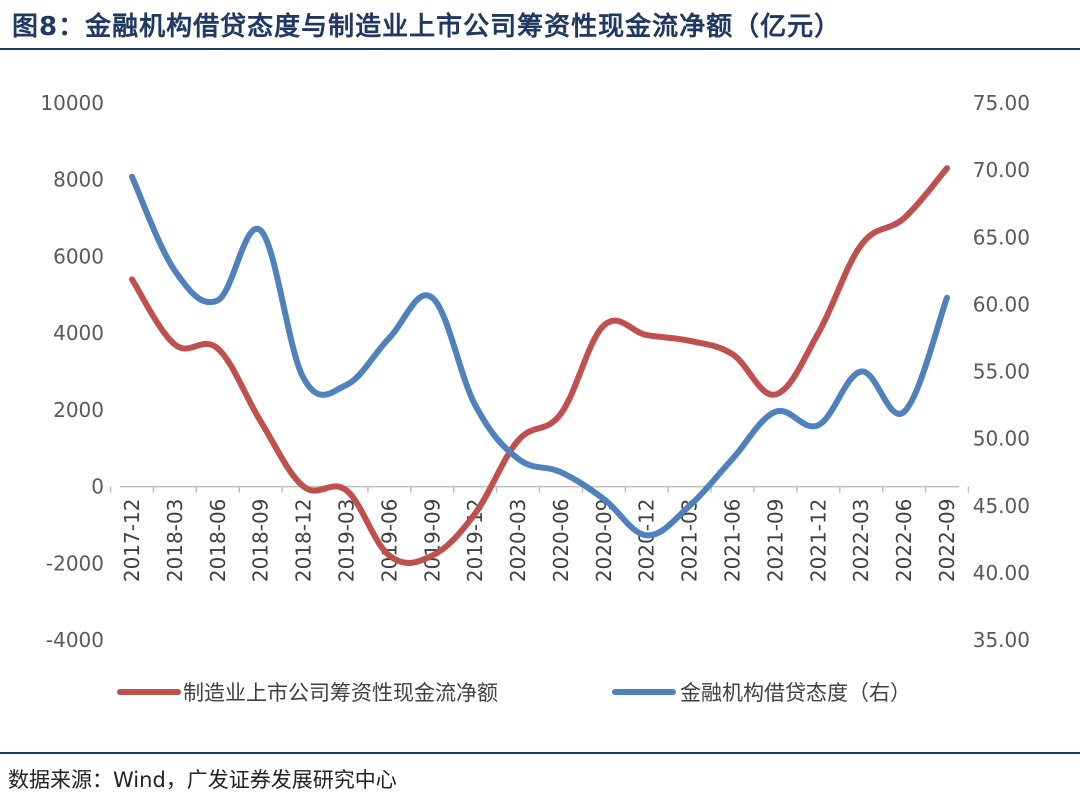  What do you see at coordinates (647, 541) in the screenshot?
I see `x-tick-label: 2020-12` at bounding box center [647, 541].